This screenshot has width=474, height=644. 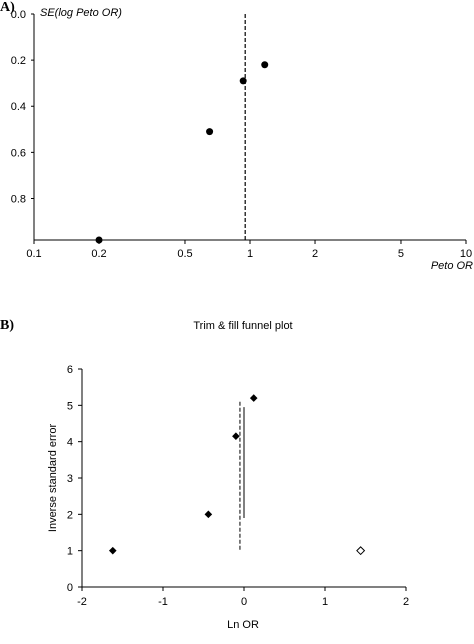 I want to click on plot-a-x-tick-label: 10, so click(x=466, y=254).